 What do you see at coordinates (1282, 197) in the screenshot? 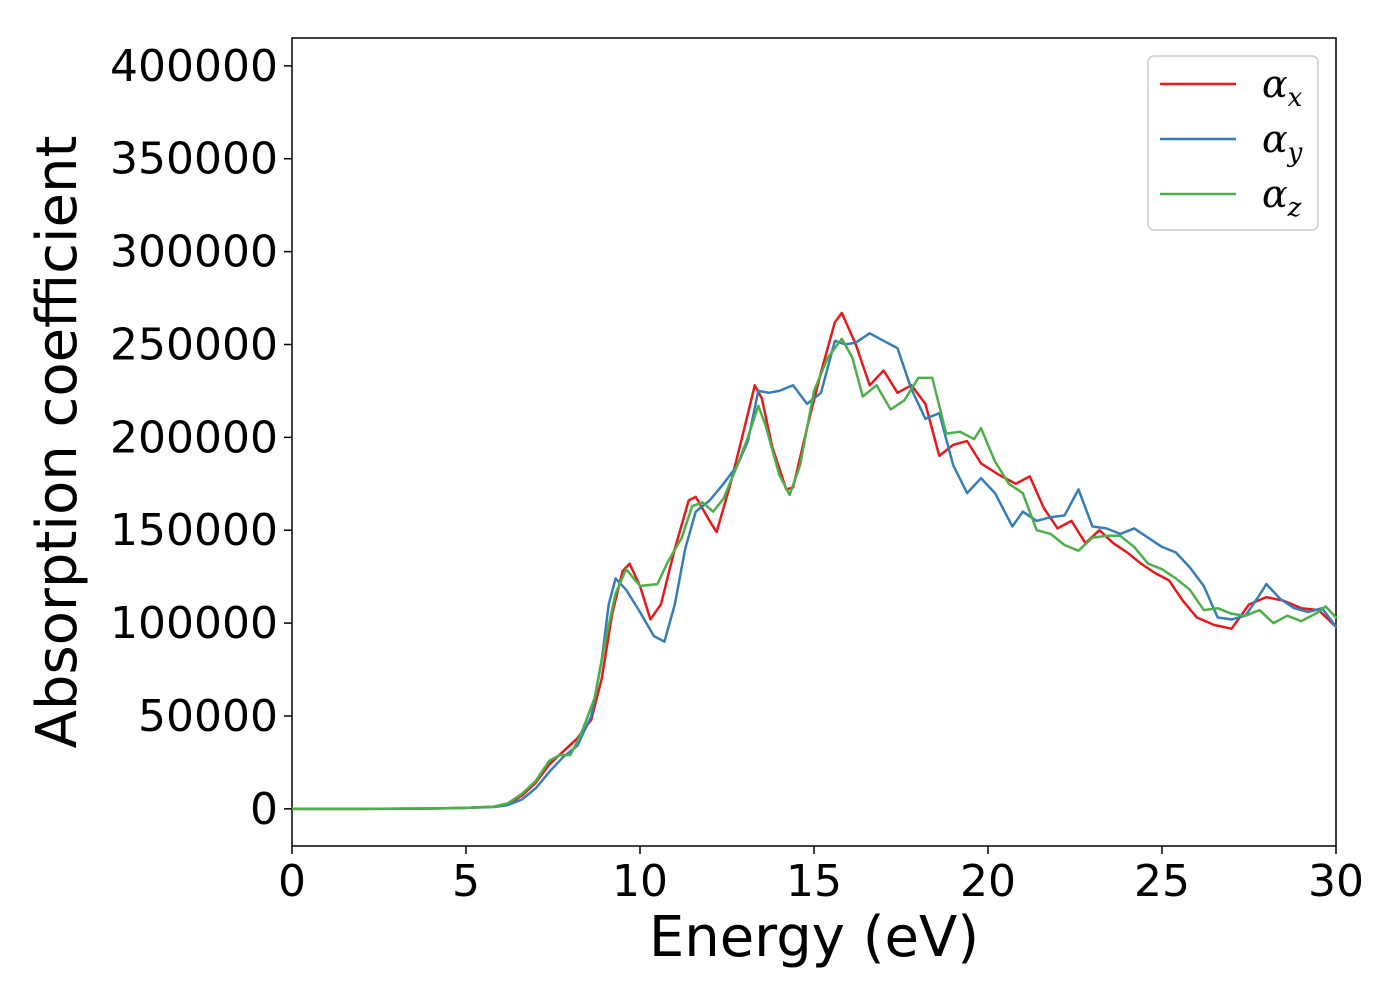
I see `legend-label-z: αz` at bounding box center [1282, 197].